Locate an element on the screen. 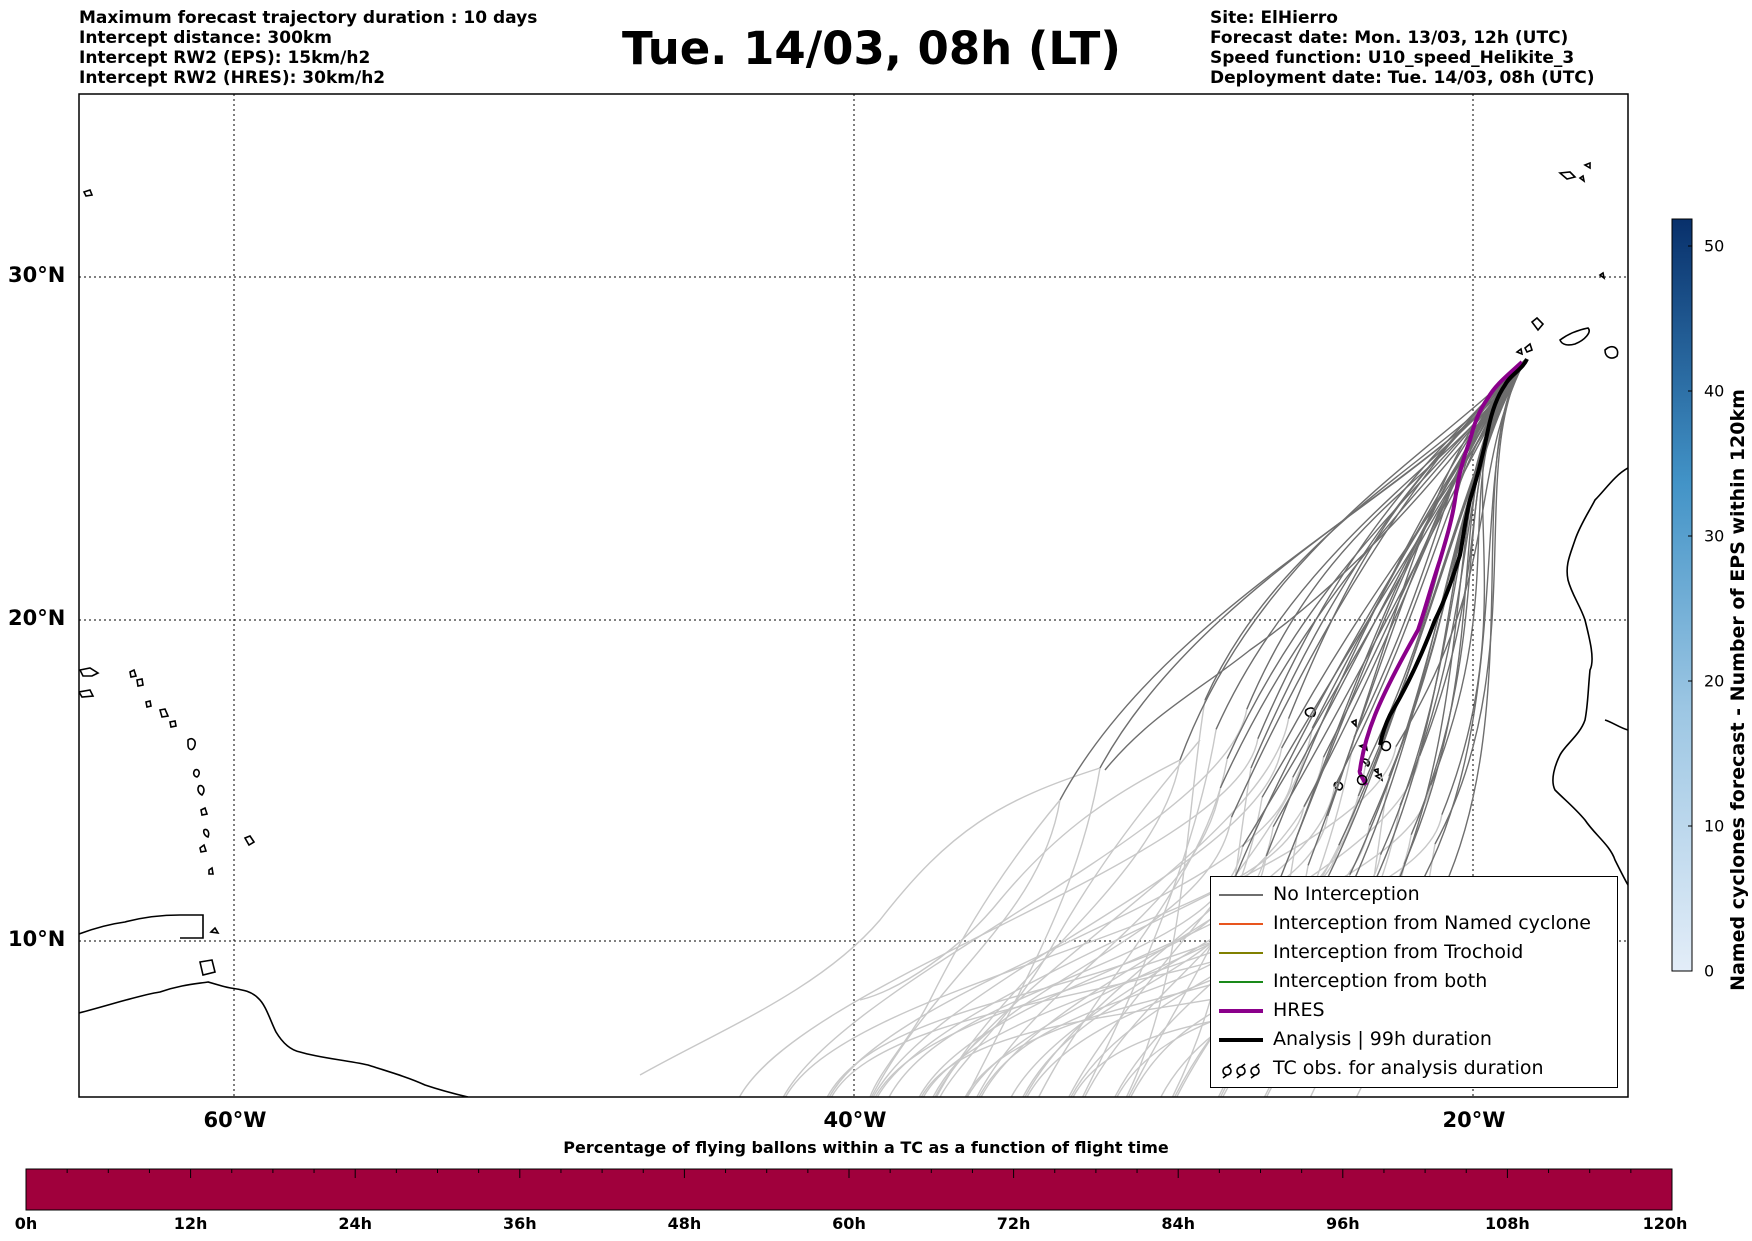  time-label: 84h is located at coordinates (1178, 1223).